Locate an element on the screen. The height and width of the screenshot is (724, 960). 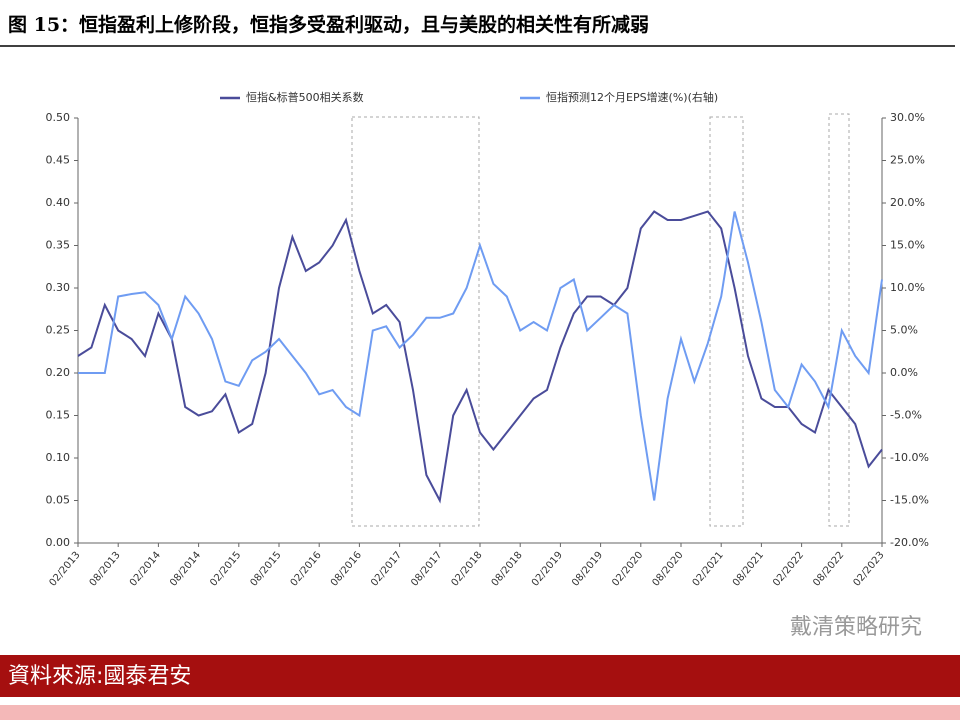
y-tick-label: 0.45 is located at coordinates (58, 160).